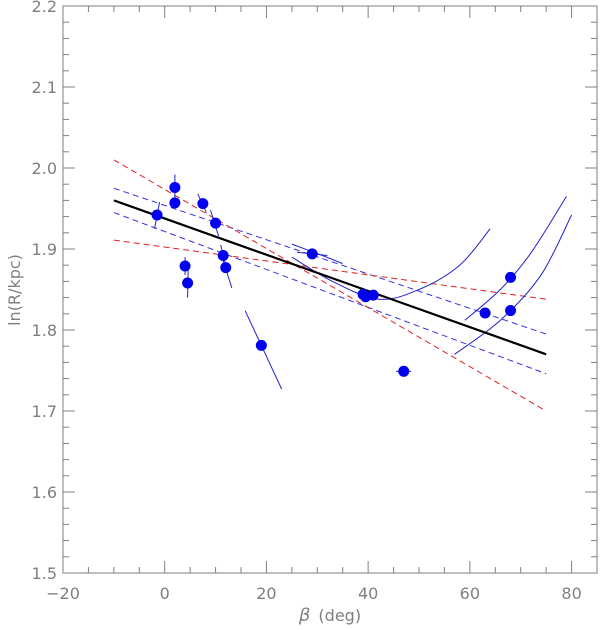  What do you see at coordinates (44, 573) in the screenshot?
I see `y-tick-label-0: 1.5` at bounding box center [44, 573].